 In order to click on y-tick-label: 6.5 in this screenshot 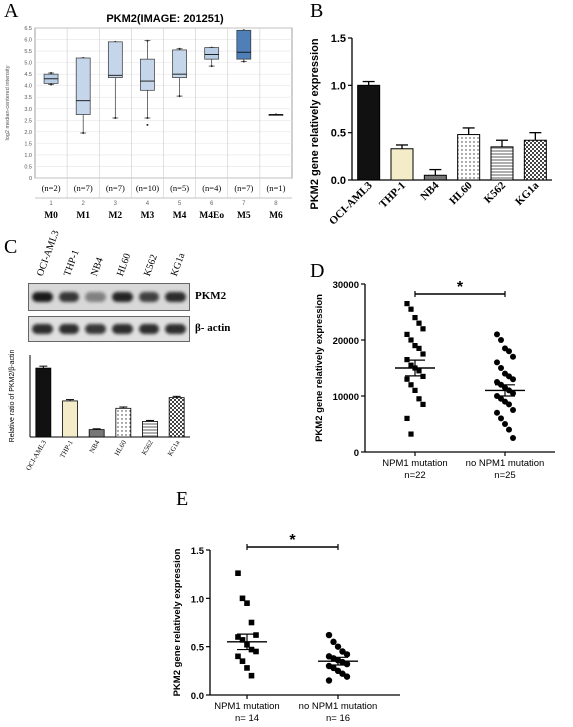, I will do `click(28, 29)`.